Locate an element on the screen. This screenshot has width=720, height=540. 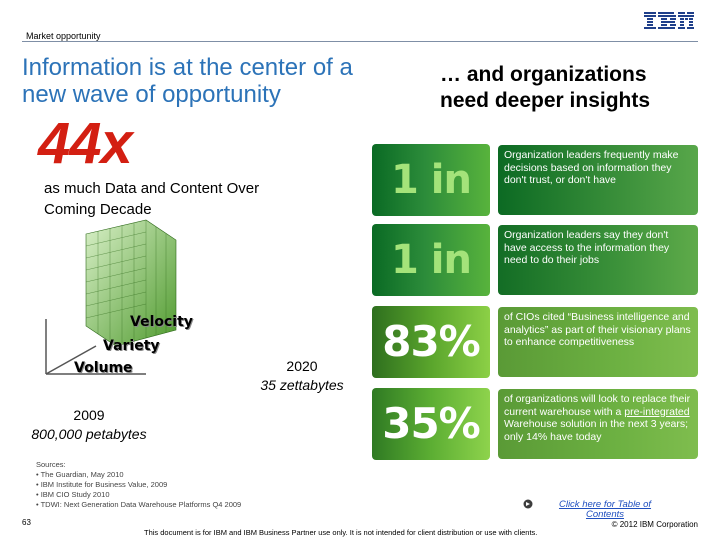
year-2009-block: 2009 800,000 petabytes is located at coordinates (89, 425).